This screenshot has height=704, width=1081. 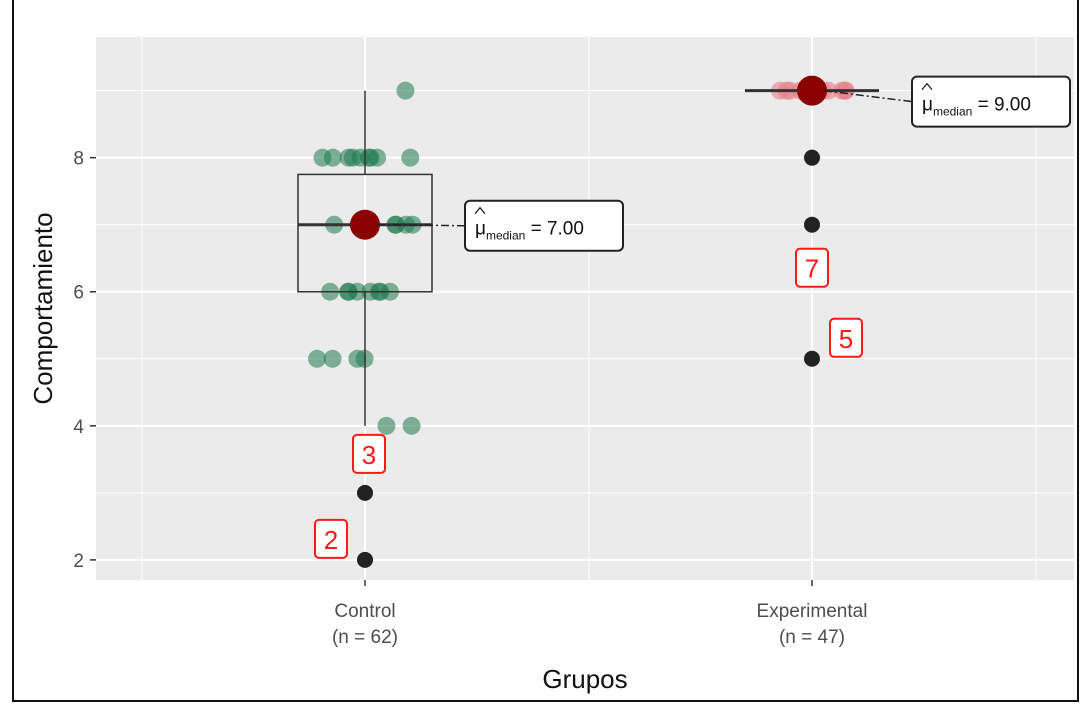 What do you see at coordinates (78, 159) in the screenshot?
I see `y-tick-label: 8` at bounding box center [78, 159].